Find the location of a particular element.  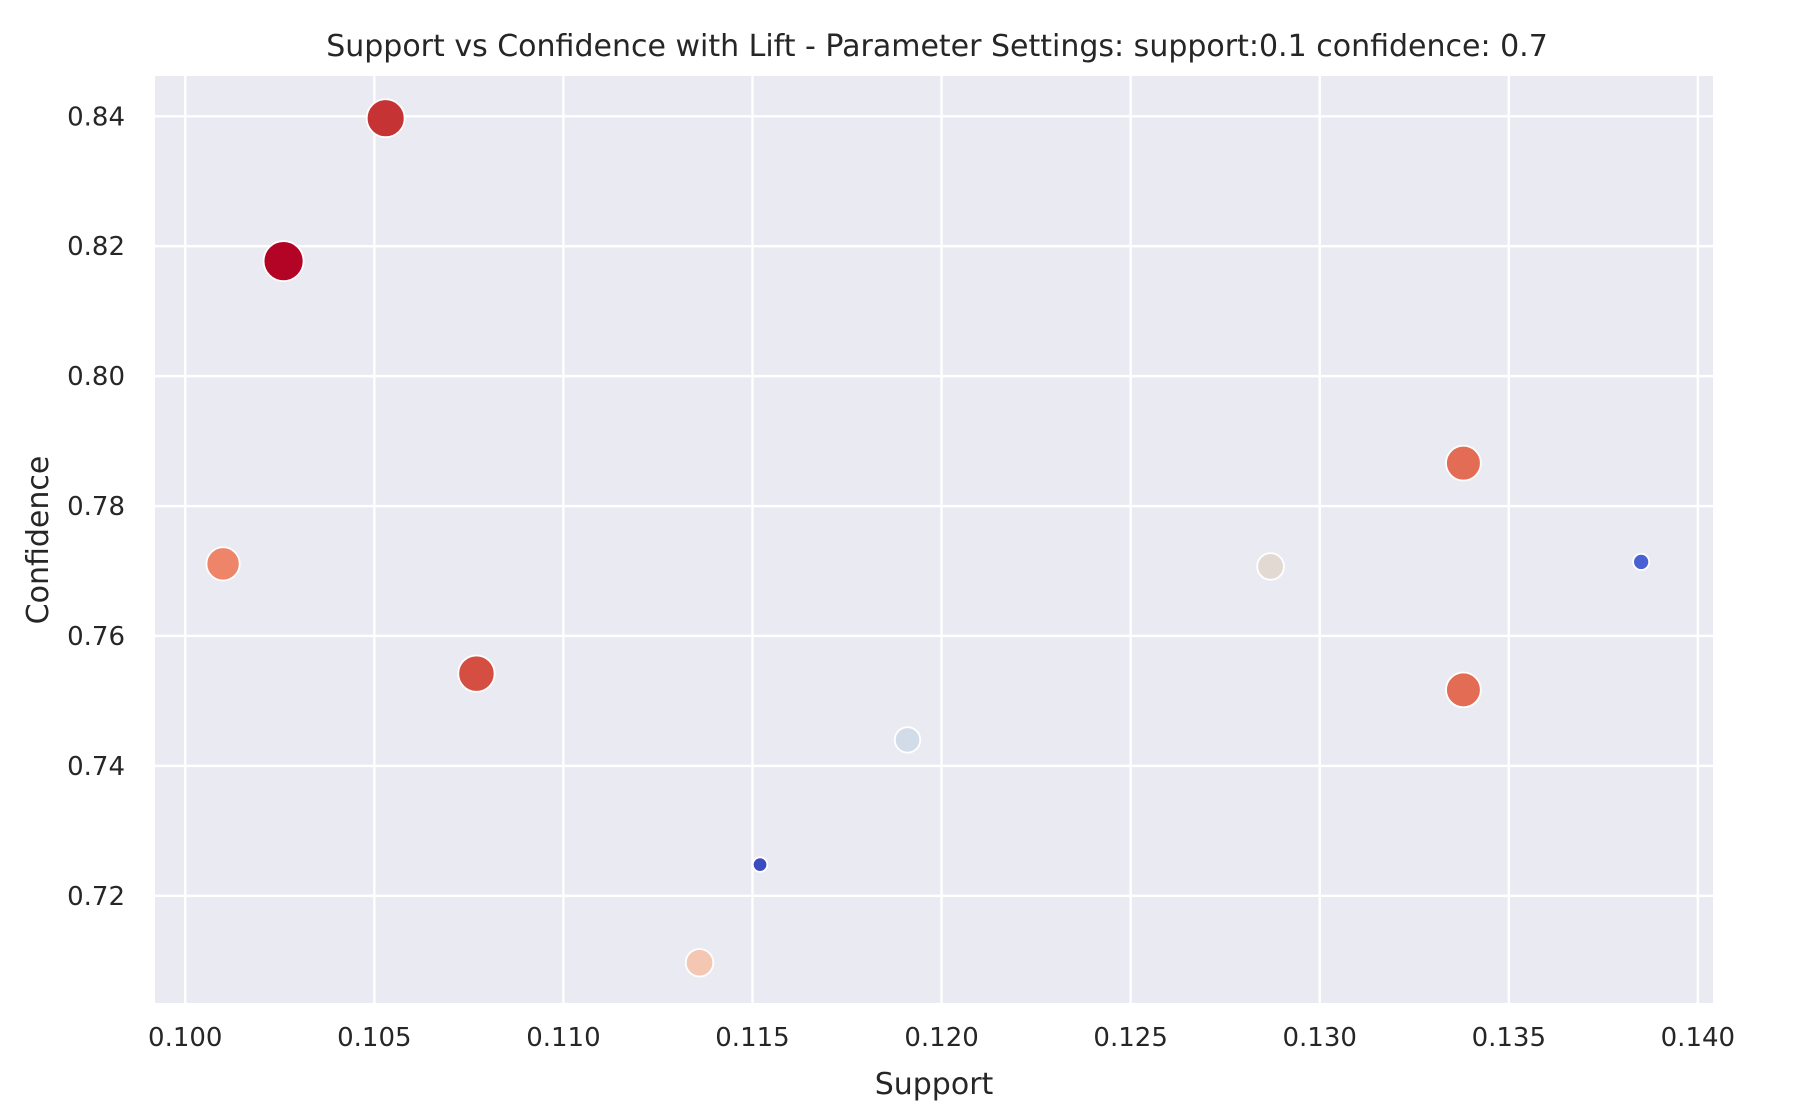

x-tick-label: 0.135 is located at coordinates (1509, 1038).